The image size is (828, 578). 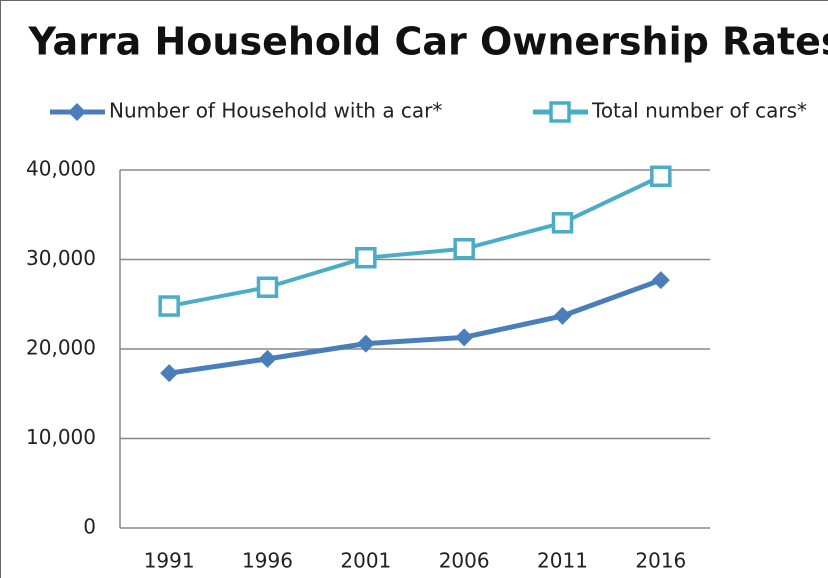 I want to click on y-tick-label: 30,000, so click(x=61, y=258).